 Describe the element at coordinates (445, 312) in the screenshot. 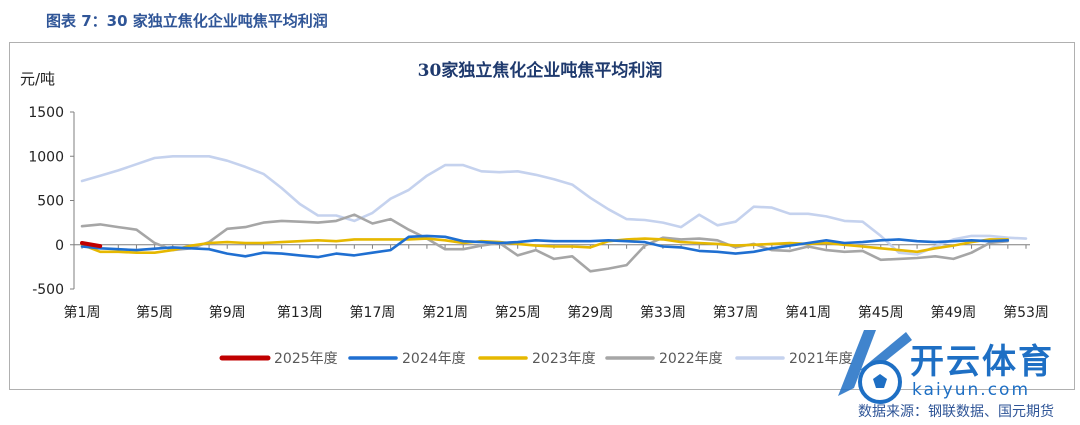

I see `x-tick-label: 第21周` at that location.